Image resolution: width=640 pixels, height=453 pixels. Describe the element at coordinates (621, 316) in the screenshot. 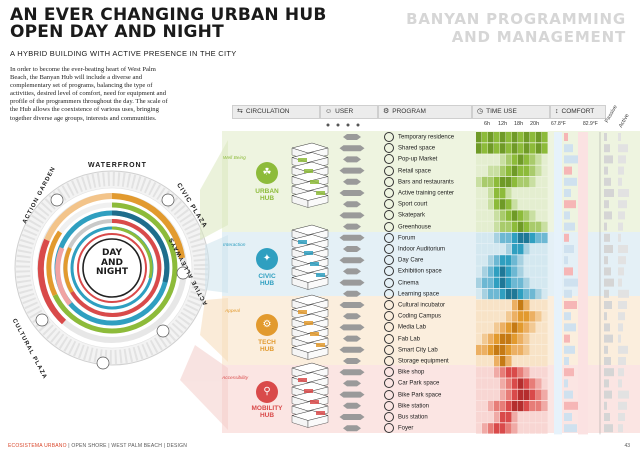

I see `active-bar` at that location.